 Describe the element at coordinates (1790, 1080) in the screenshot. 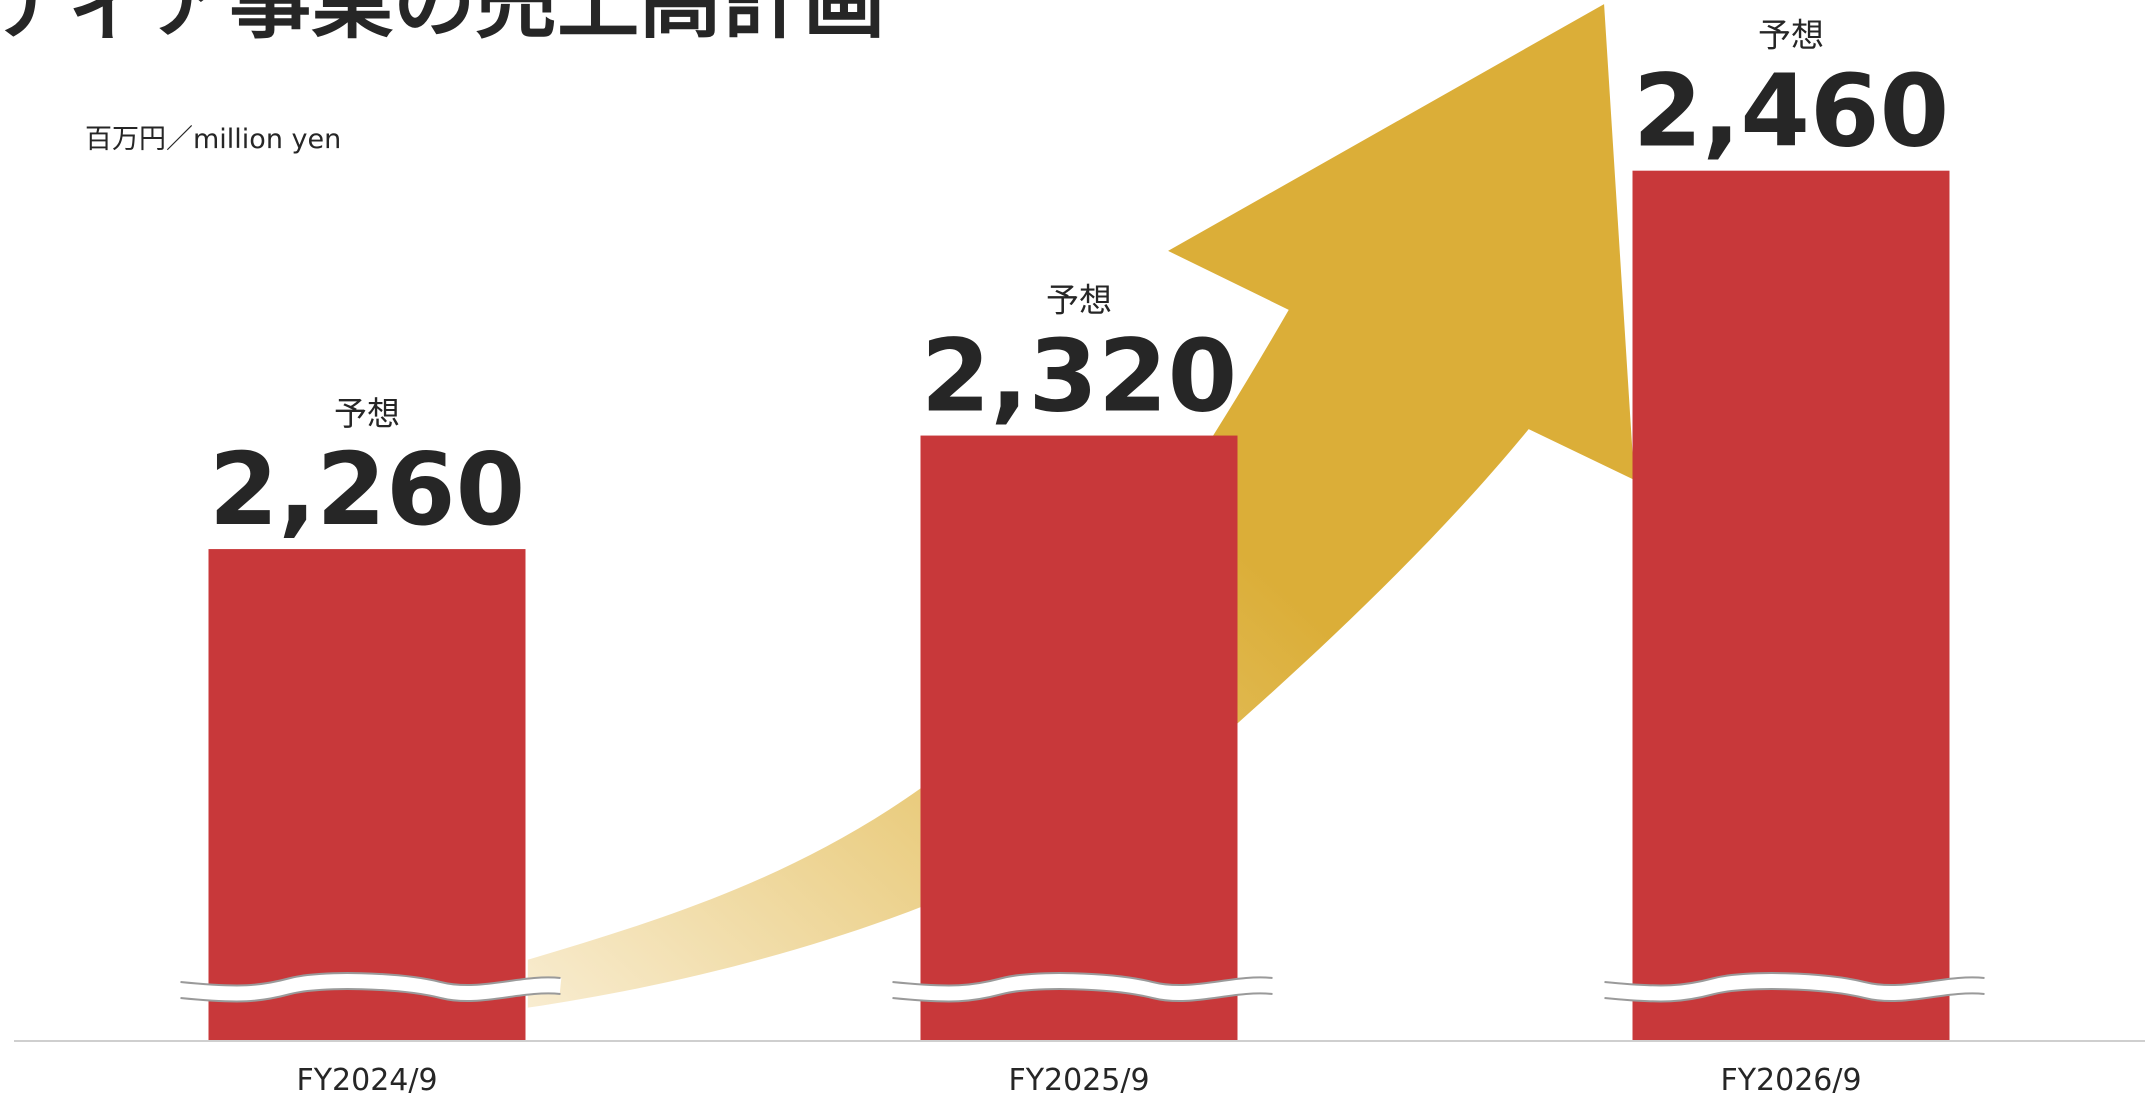

I see `x-tick-label: FY2026/9` at that location.